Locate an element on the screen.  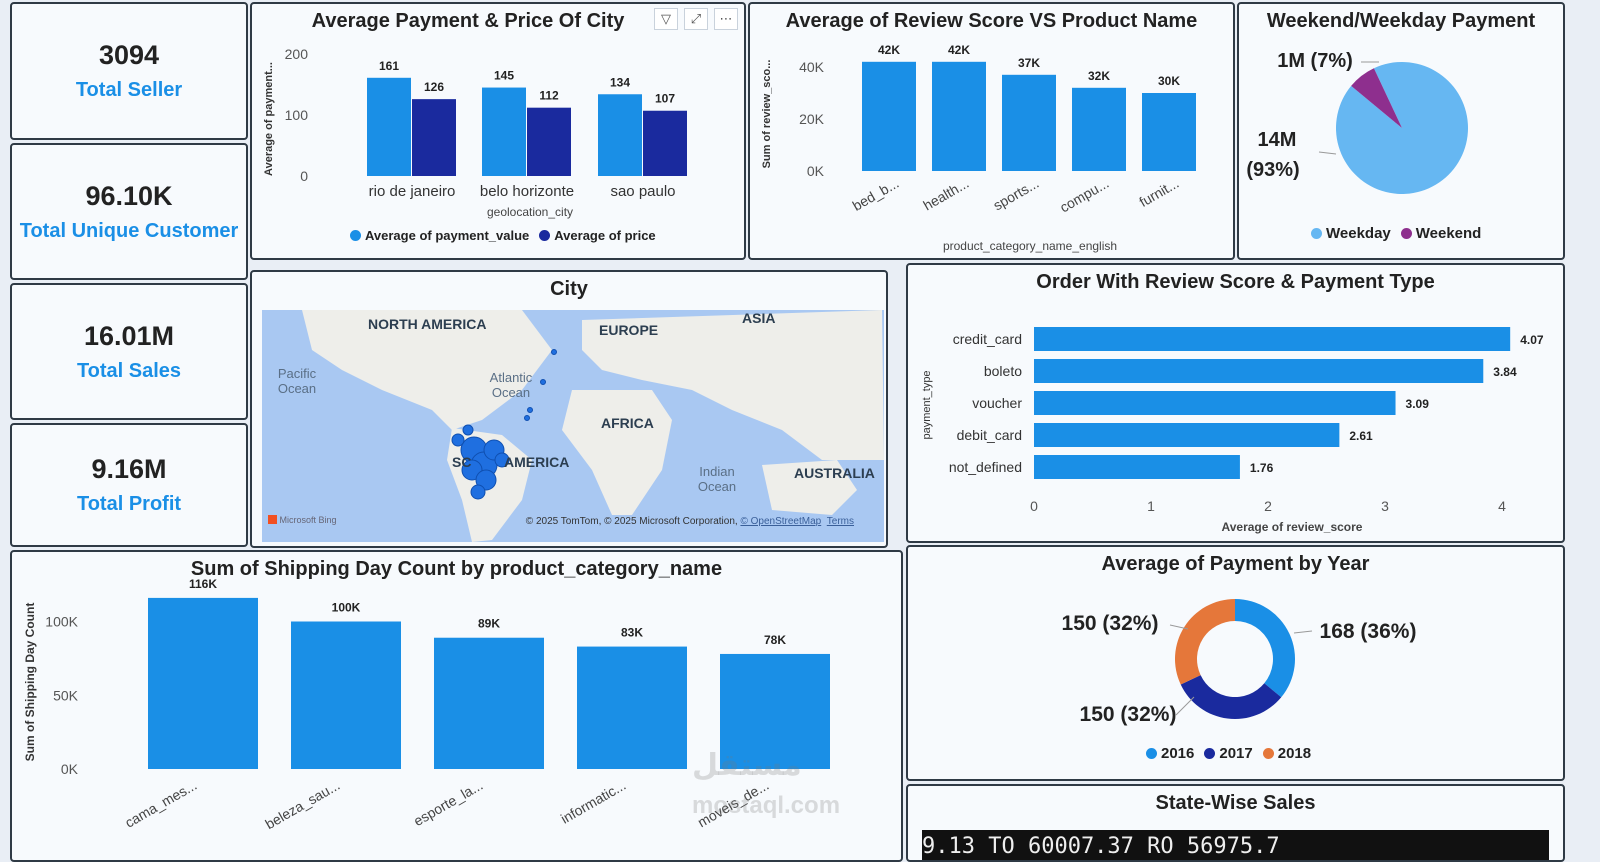
data-label: 32K is located at coordinates (1099, 76).